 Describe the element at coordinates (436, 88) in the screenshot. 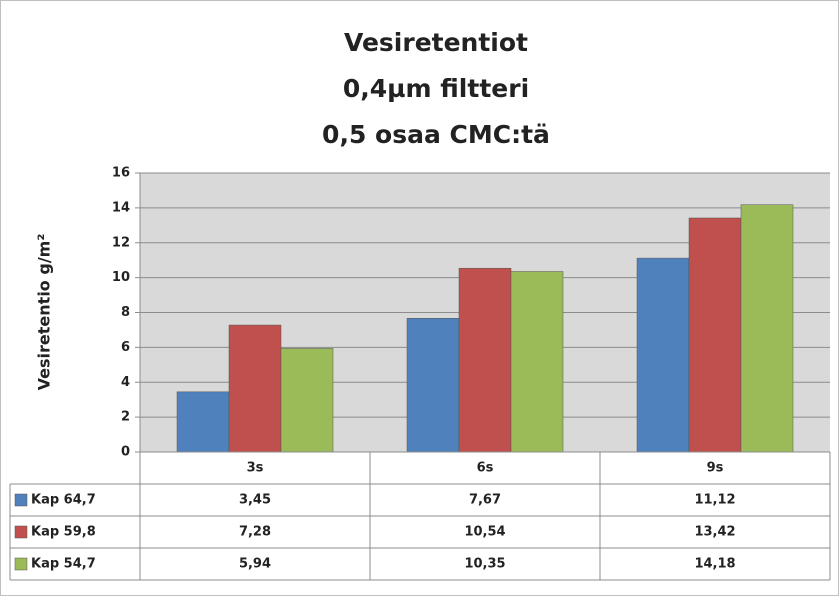

I see `chart-title: 0,4µm filtteri` at that location.